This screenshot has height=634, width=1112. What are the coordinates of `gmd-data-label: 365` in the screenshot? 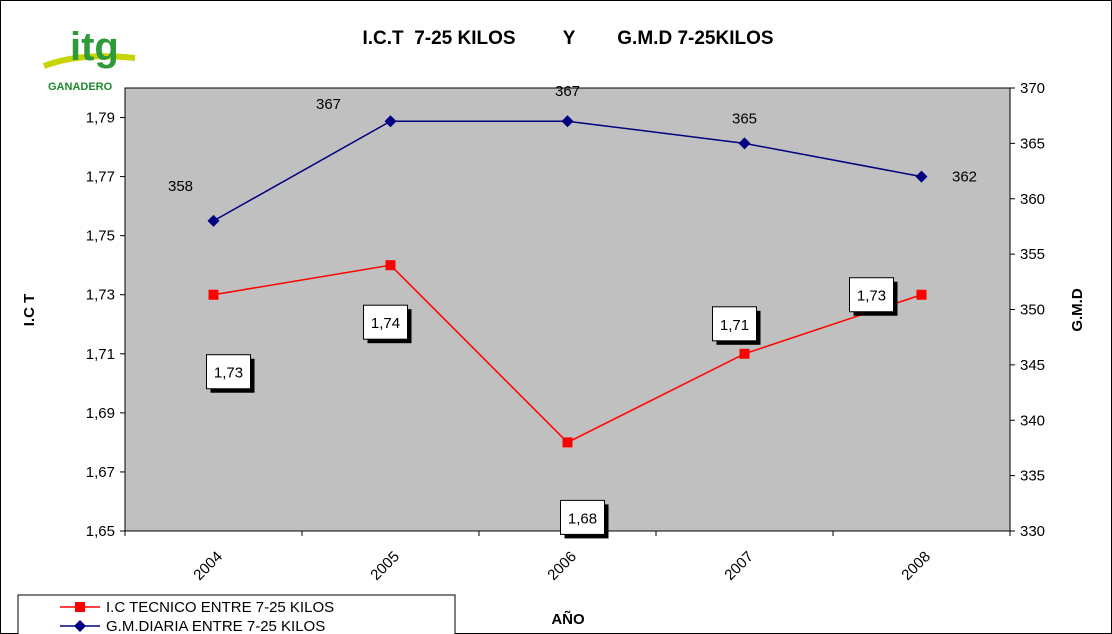 It's located at (744, 118).